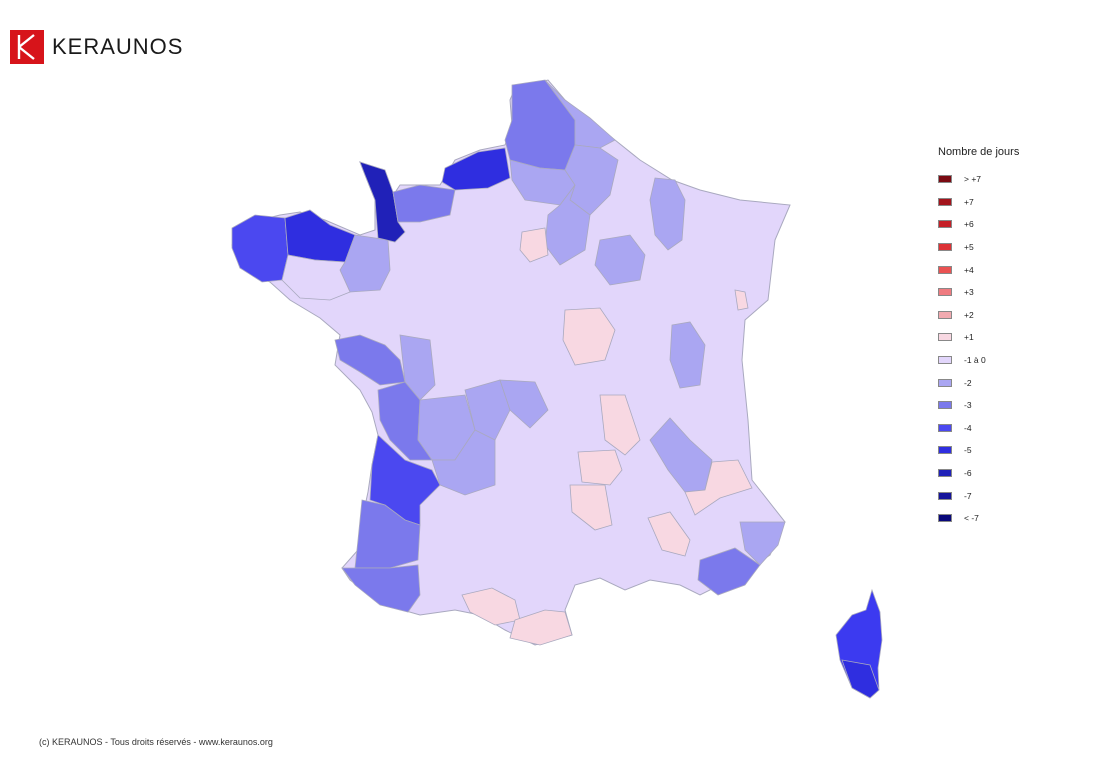  What do you see at coordinates (687, 355) in the screenshot?
I see `dept-ain` at bounding box center [687, 355].